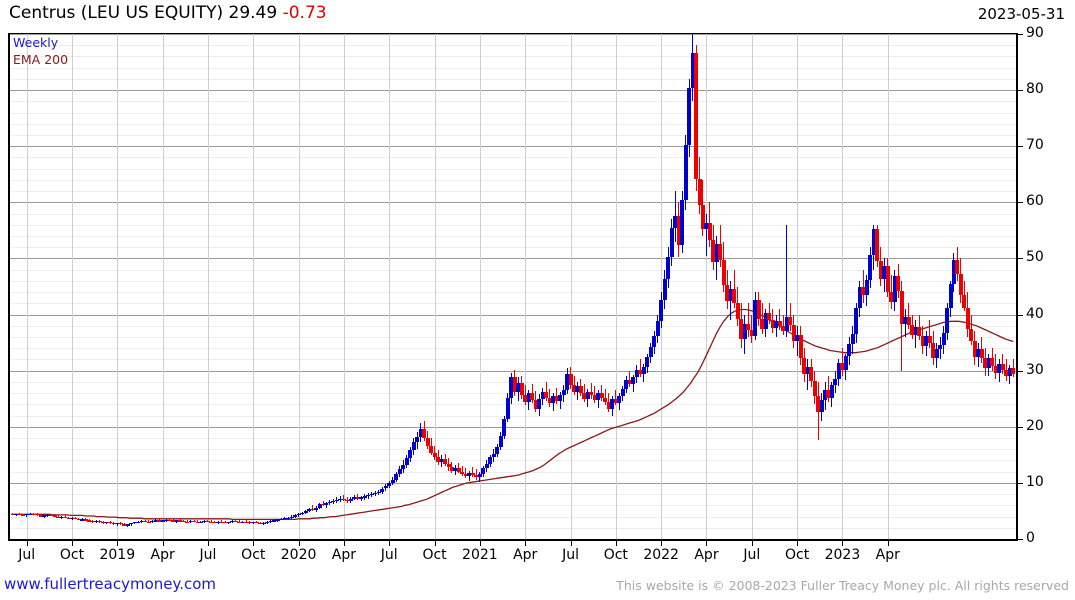  What do you see at coordinates (887, 555) in the screenshot?
I see `x-axis-label: Apr` at bounding box center [887, 555].